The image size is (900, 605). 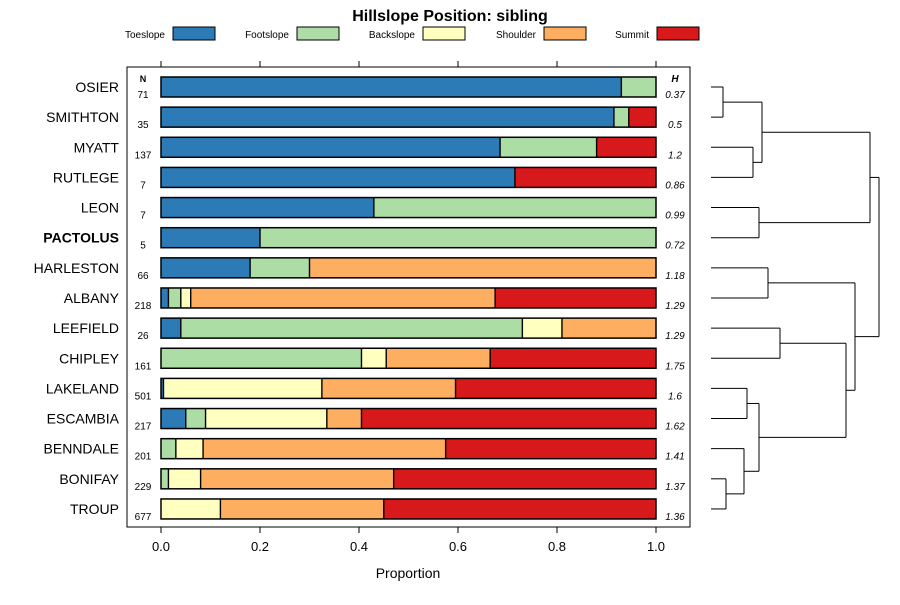 I want to click on n-value: 71, so click(x=143, y=95).